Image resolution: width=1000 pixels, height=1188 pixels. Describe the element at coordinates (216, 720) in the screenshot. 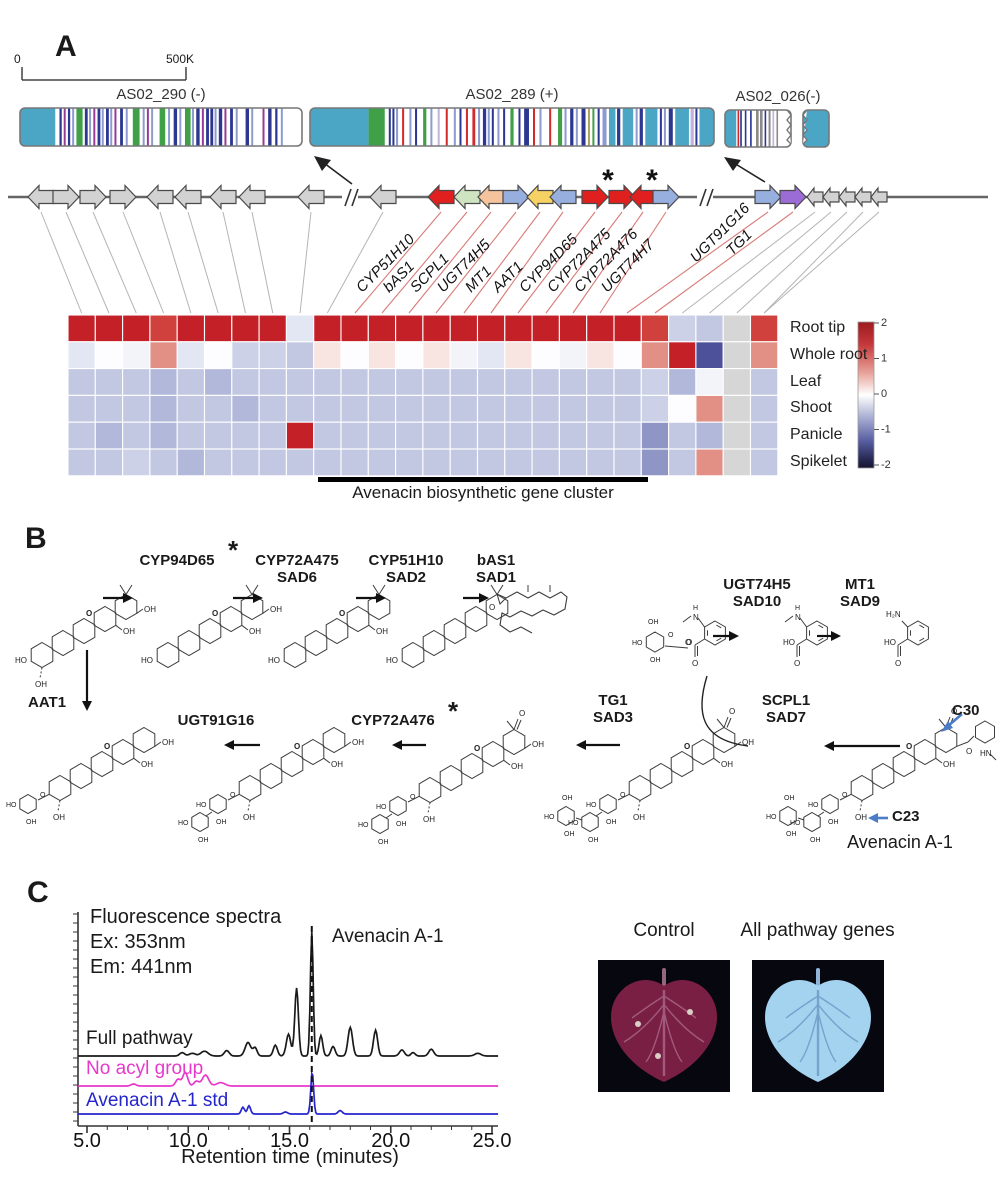

I see `enzyme-ugt91g16: UGT91G16` at that location.